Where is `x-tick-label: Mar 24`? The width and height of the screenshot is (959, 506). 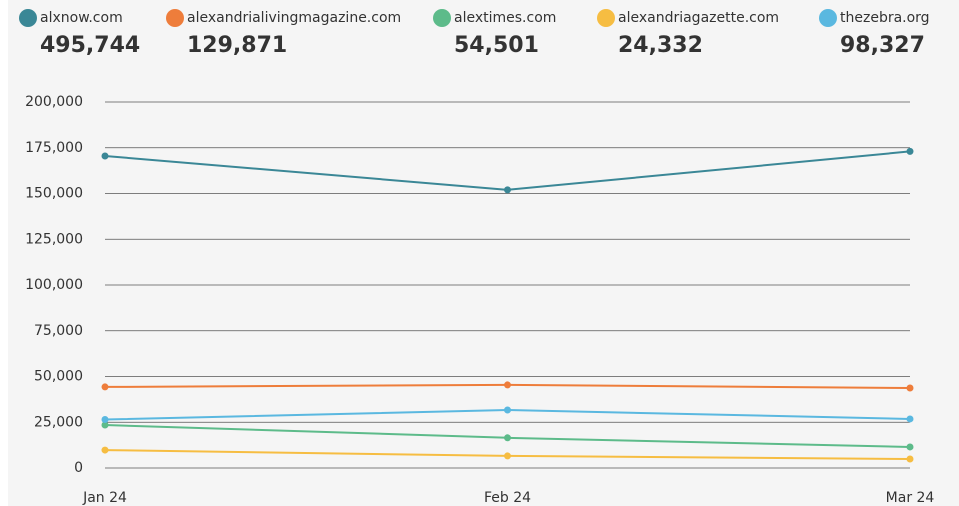 x-tick-label: Mar 24 is located at coordinates (910, 498).